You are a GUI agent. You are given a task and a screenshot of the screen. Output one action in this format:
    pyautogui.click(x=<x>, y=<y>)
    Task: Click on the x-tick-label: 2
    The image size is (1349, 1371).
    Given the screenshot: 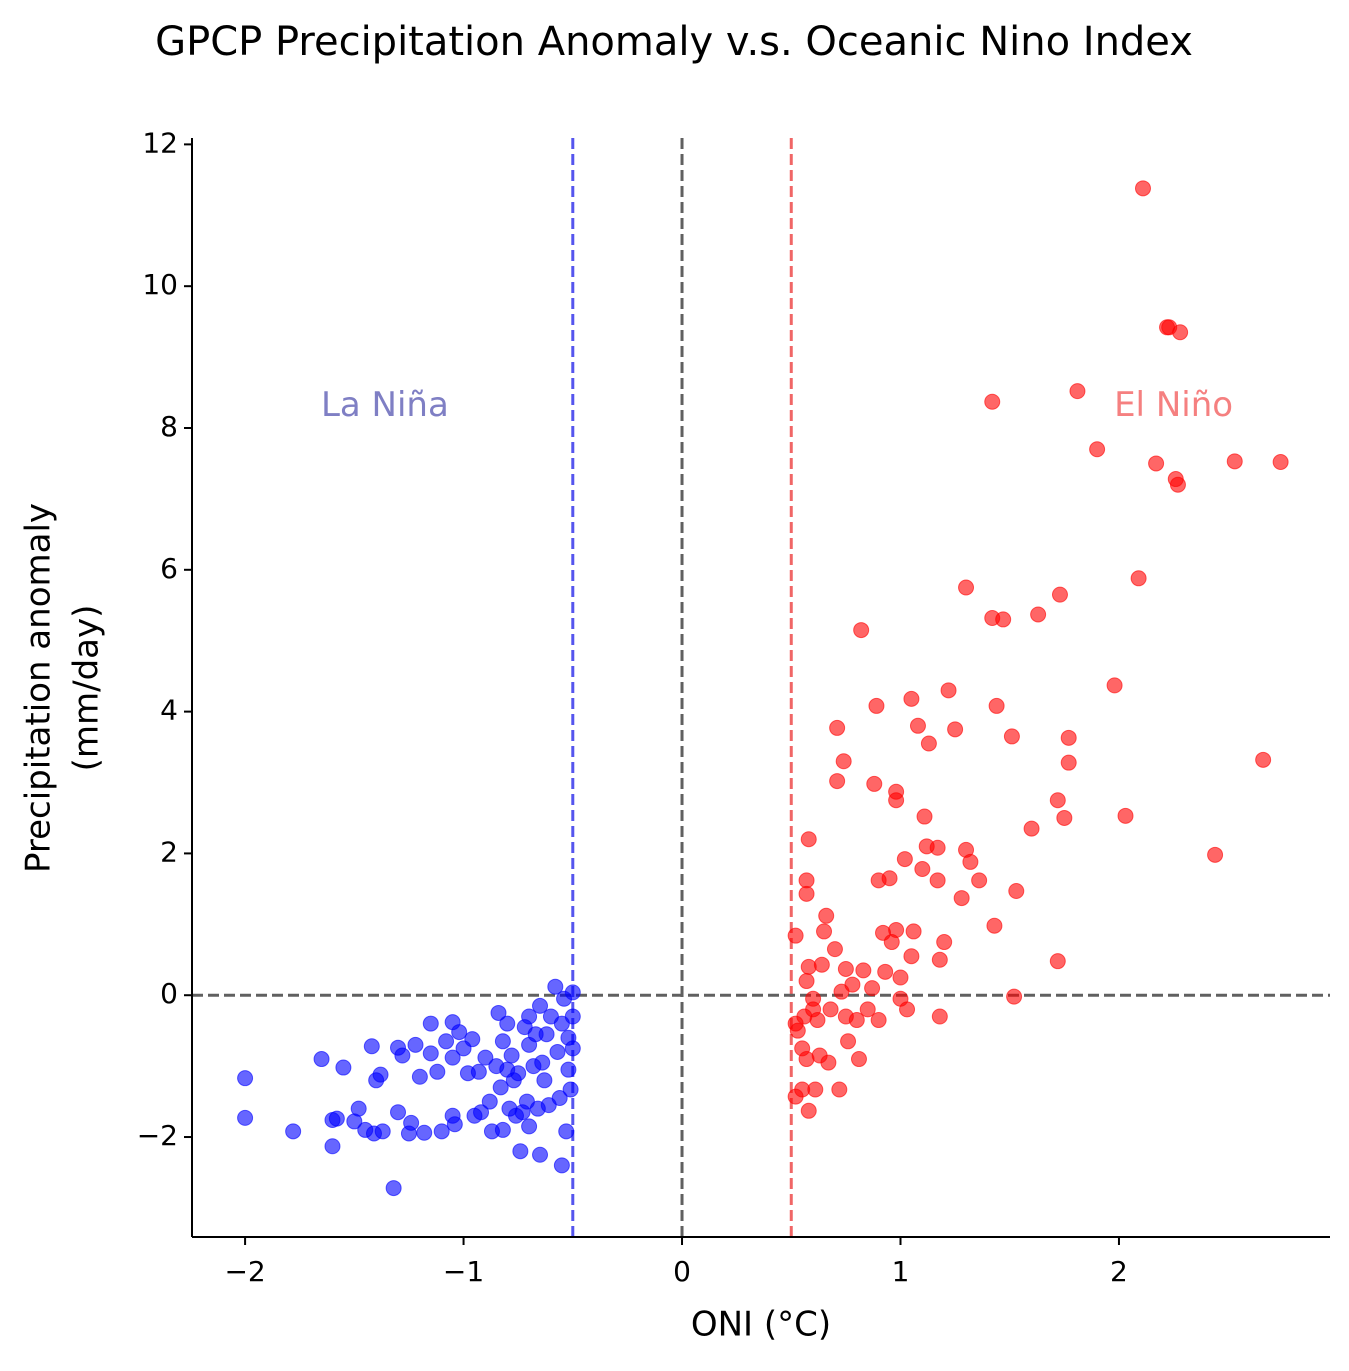 What is the action you would take?
    pyautogui.click(x=1119, y=1271)
    